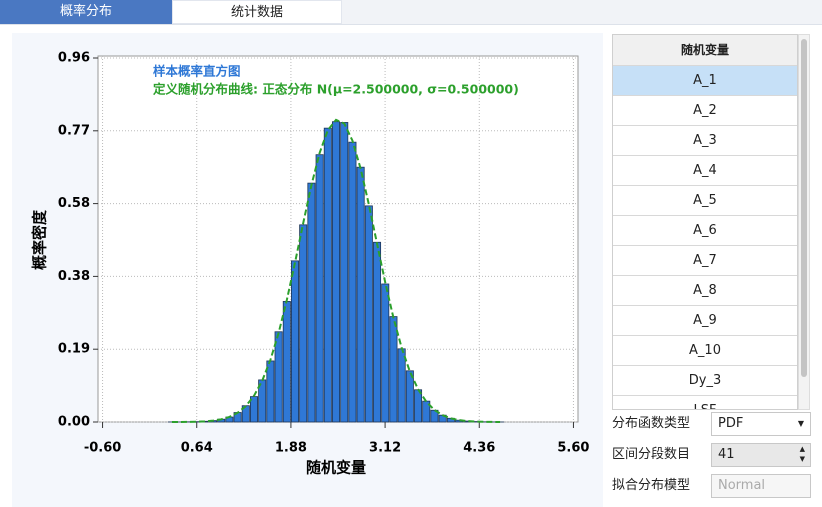  What do you see at coordinates (74, 276) in the screenshot?
I see `y-tick-label: 0.38` at bounding box center [74, 276].